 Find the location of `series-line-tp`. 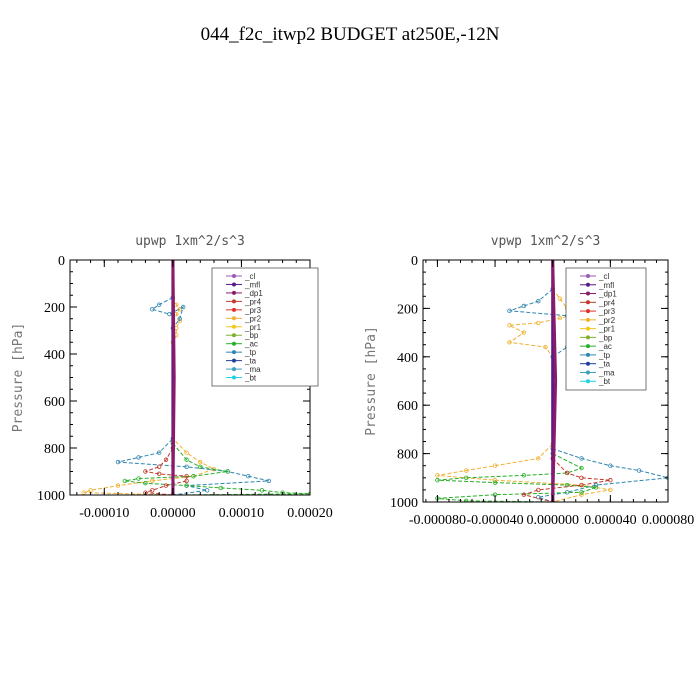

series-line-tp is located at coordinates (588, 395).